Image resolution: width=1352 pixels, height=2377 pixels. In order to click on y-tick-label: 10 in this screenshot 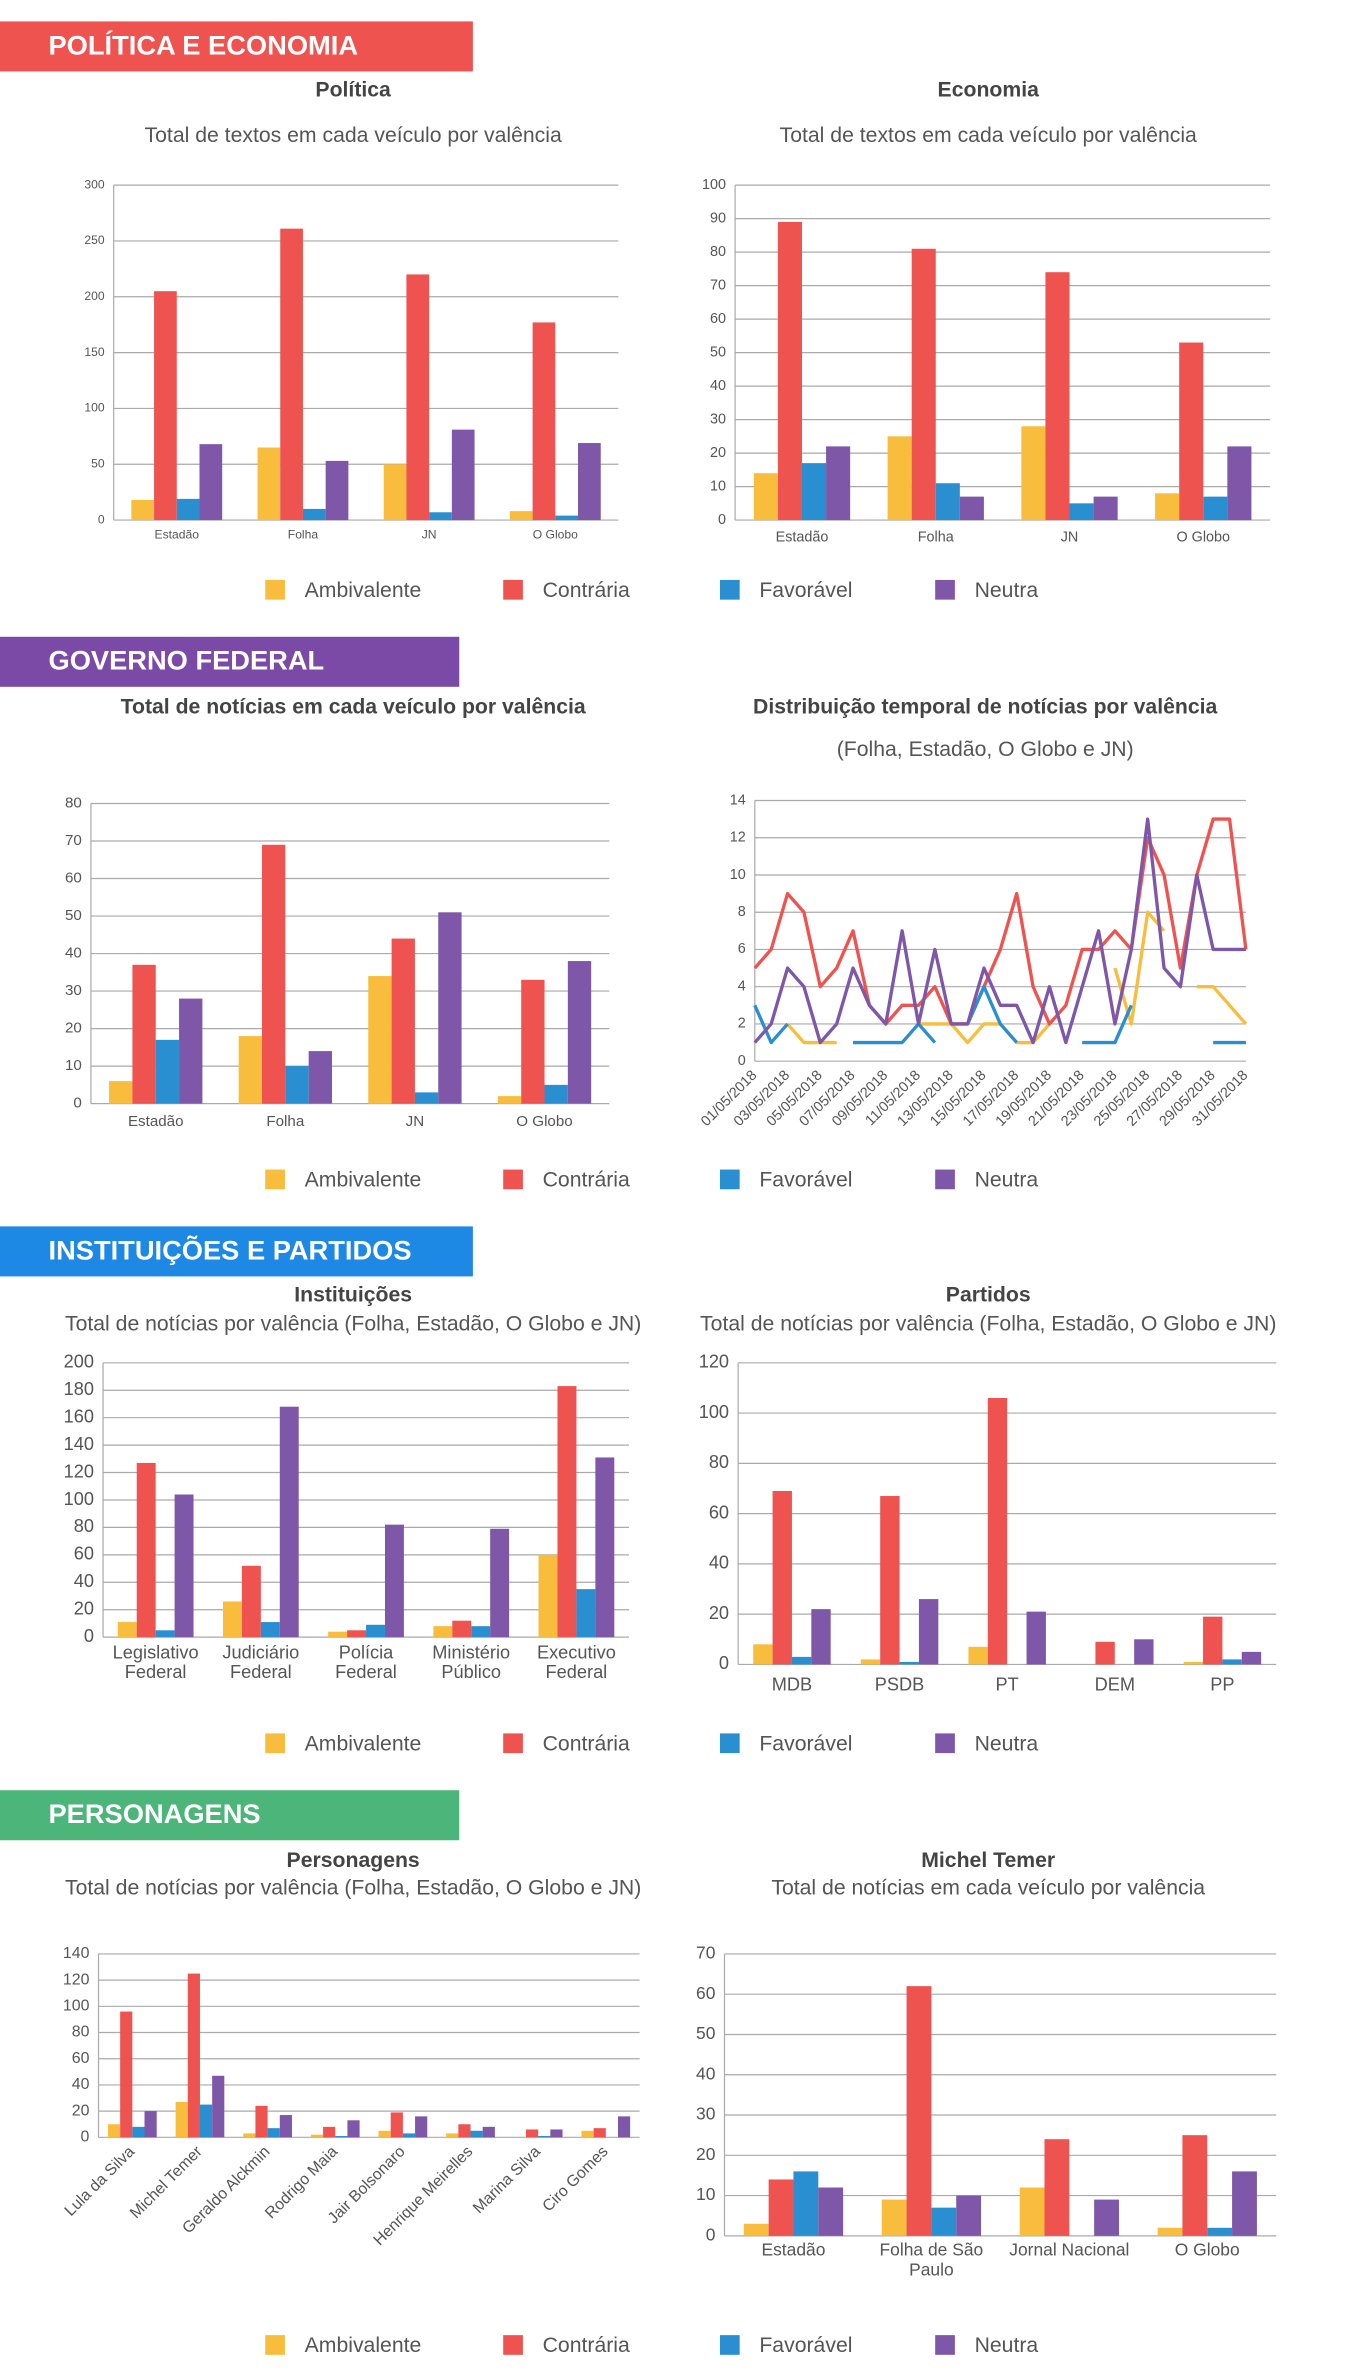, I will do `click(718, 486)`.